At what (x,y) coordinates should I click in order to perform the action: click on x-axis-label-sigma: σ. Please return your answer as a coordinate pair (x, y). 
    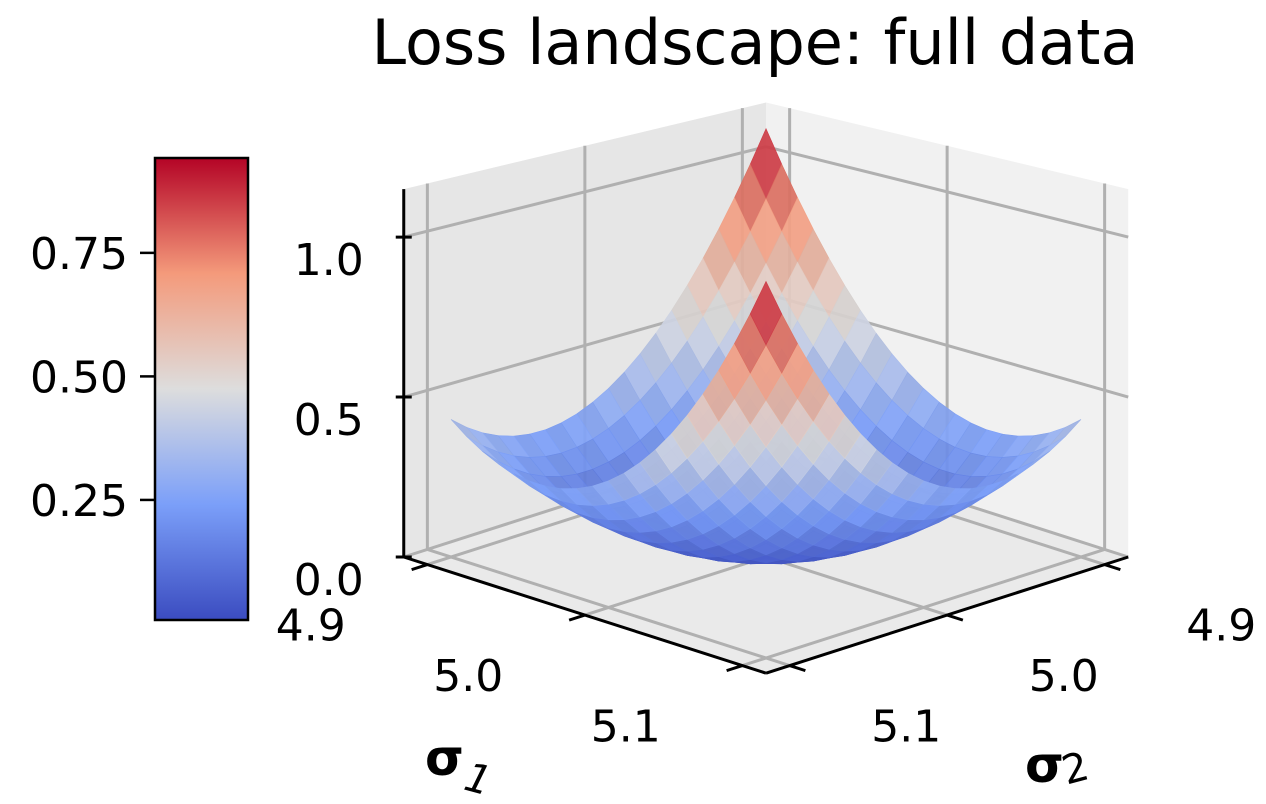
    Looking at the image, I should click on (444, 758).